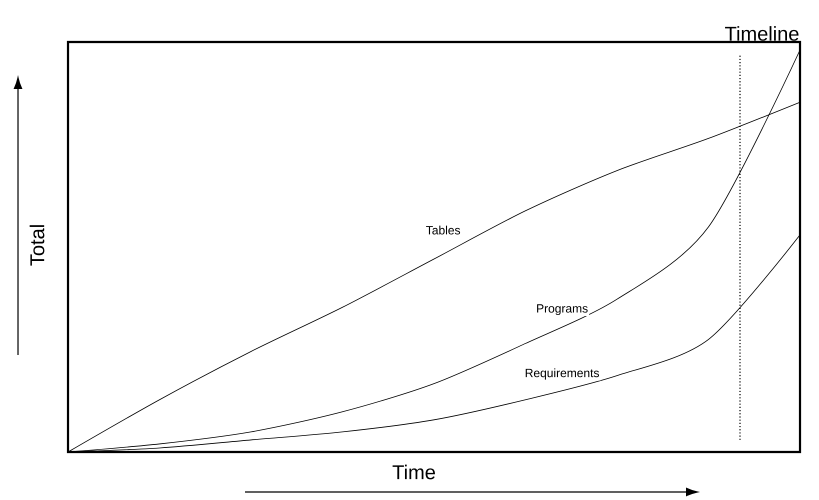  What do you see at coordinates (413, 472) in the screenshot?
I see `x-axis-title: Time` at bounding box center [413, 472].